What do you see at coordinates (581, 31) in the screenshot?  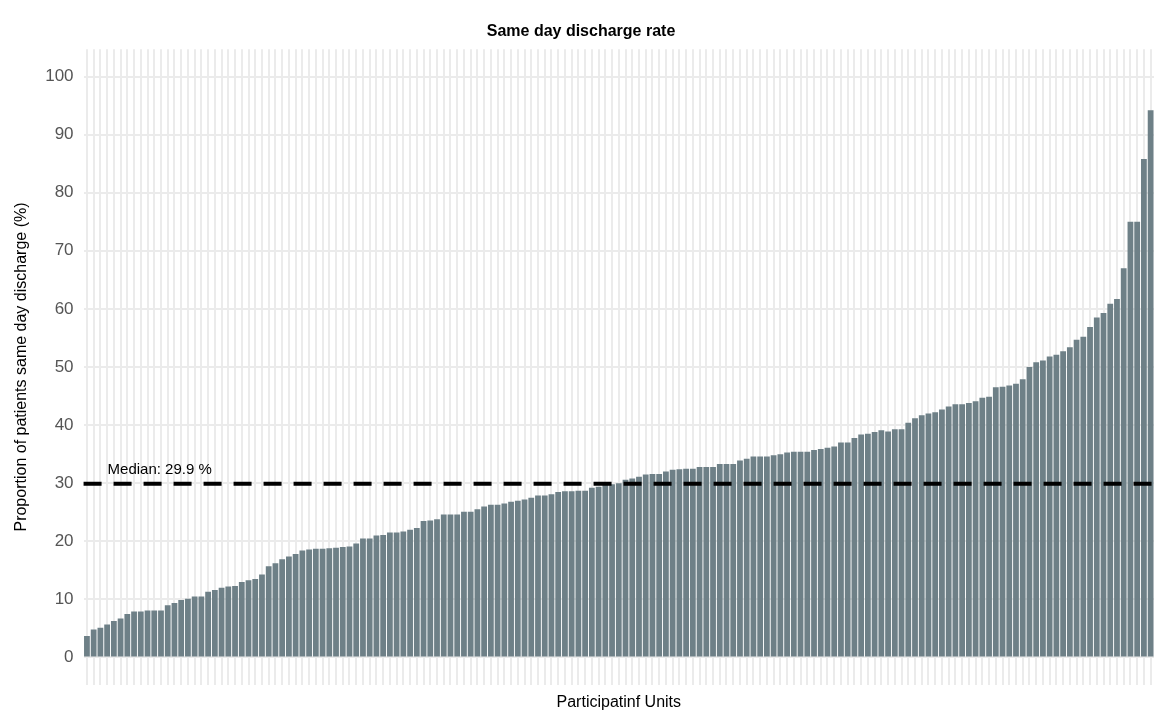 I see `chart-title: Same day discharge rate` at bounding box center [581, 31].